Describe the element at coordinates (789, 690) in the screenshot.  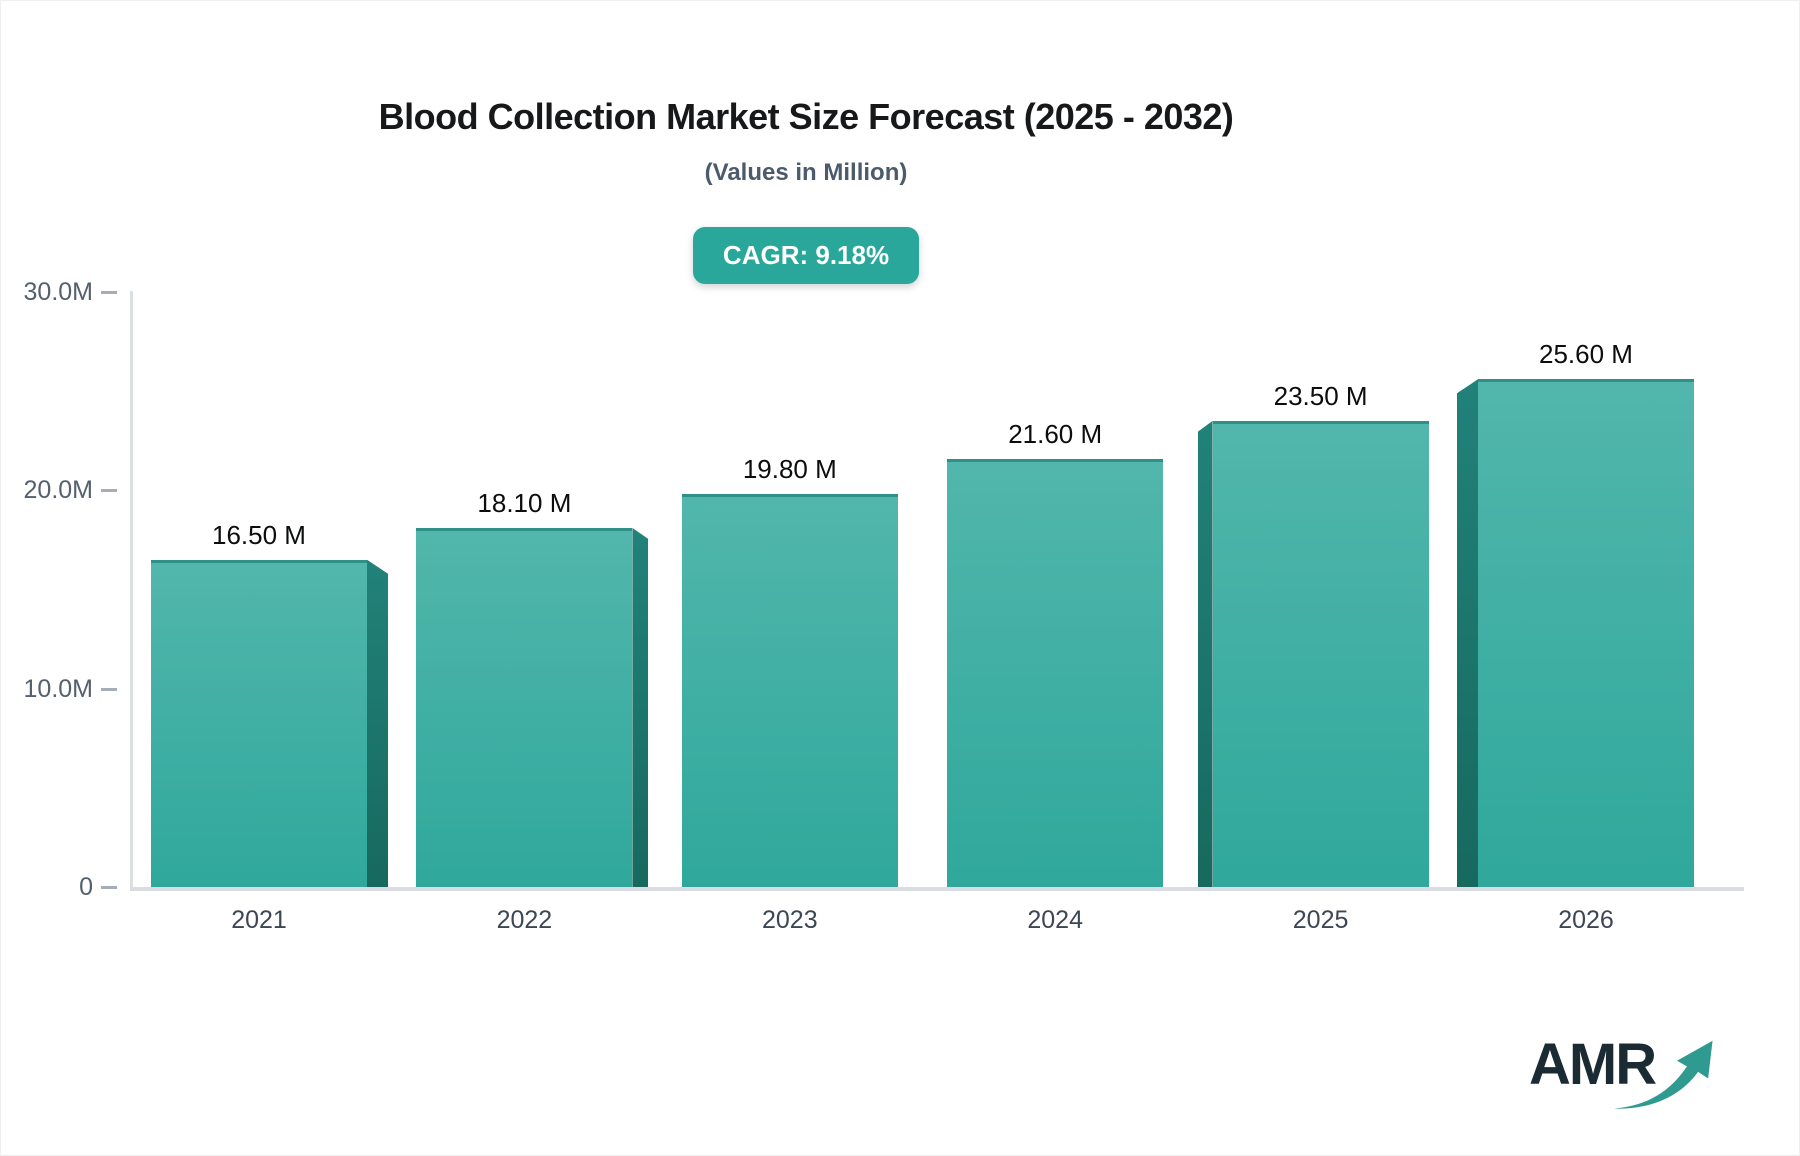
I see `bar-2023` at that location.